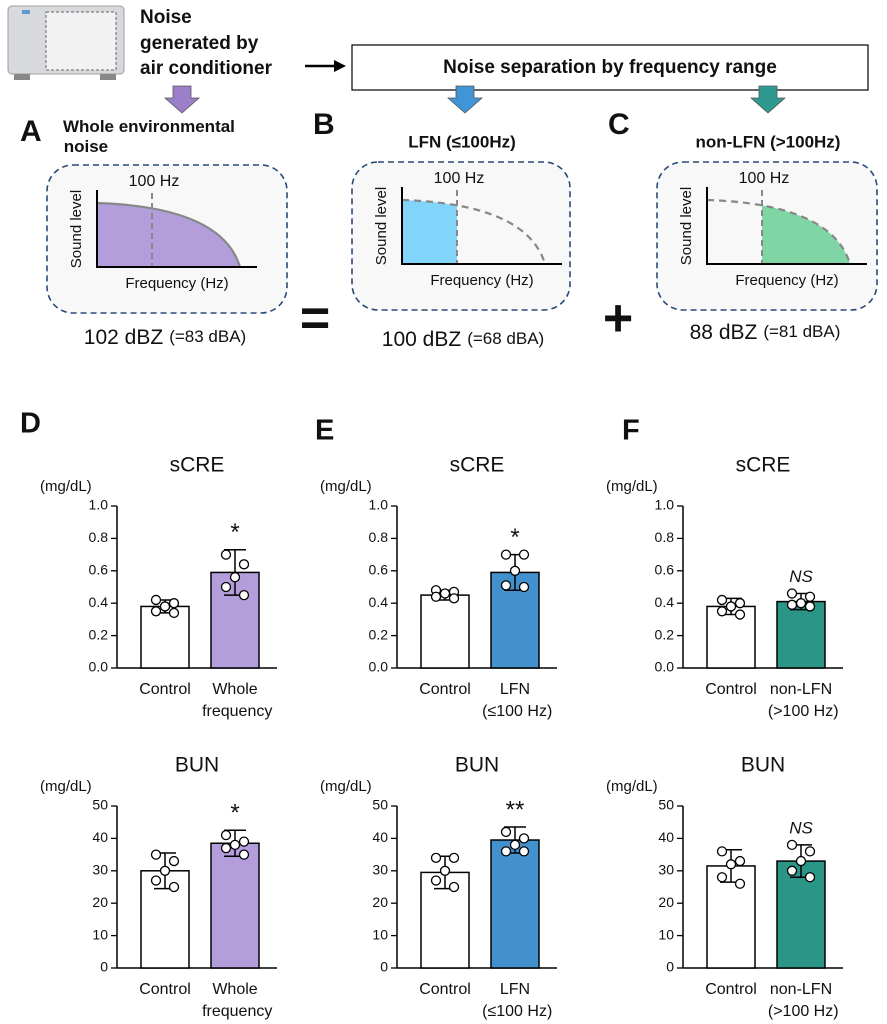 This screenshot has height=1024, width=887. I want to click on schematic-box, so click(461, 236).